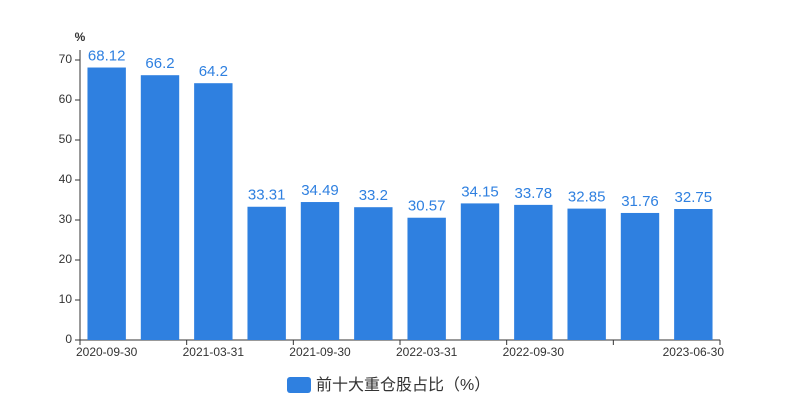 Image resolution: width=800 pixels, height=400 pixels. I want to click on value-label: 33.2, so click(373, 195).